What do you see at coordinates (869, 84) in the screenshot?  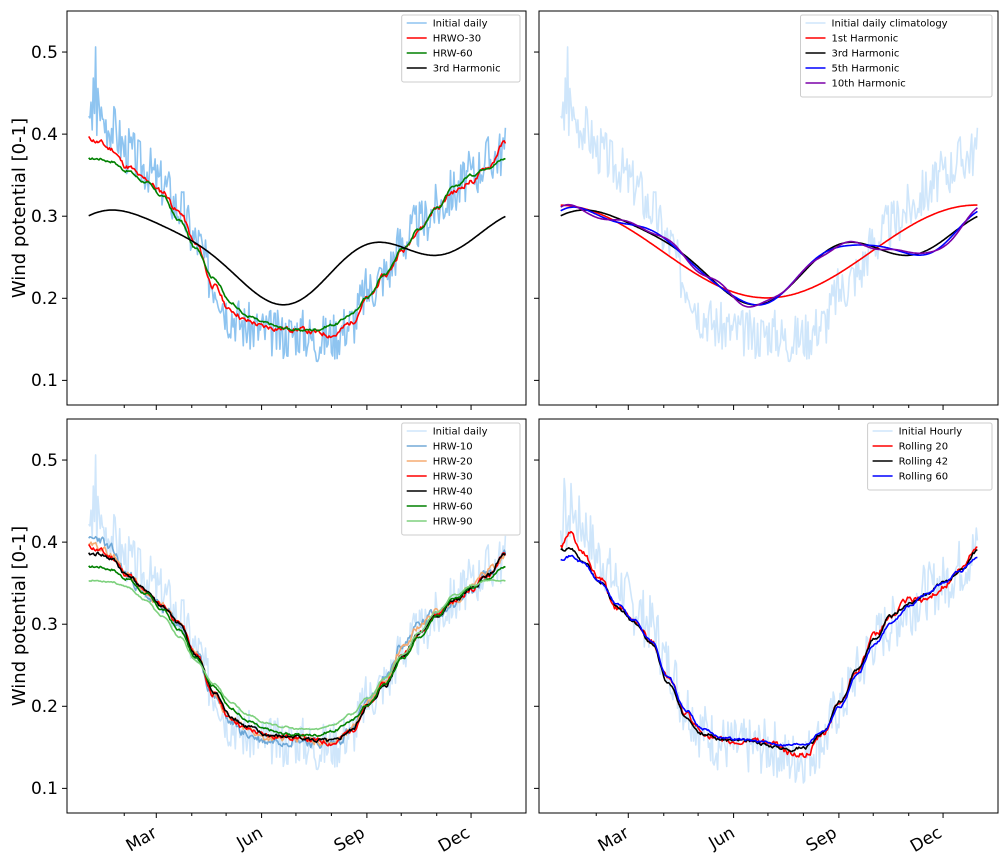 I see `legend-label: 10th Harmonic` at bounding box center [869, 84].